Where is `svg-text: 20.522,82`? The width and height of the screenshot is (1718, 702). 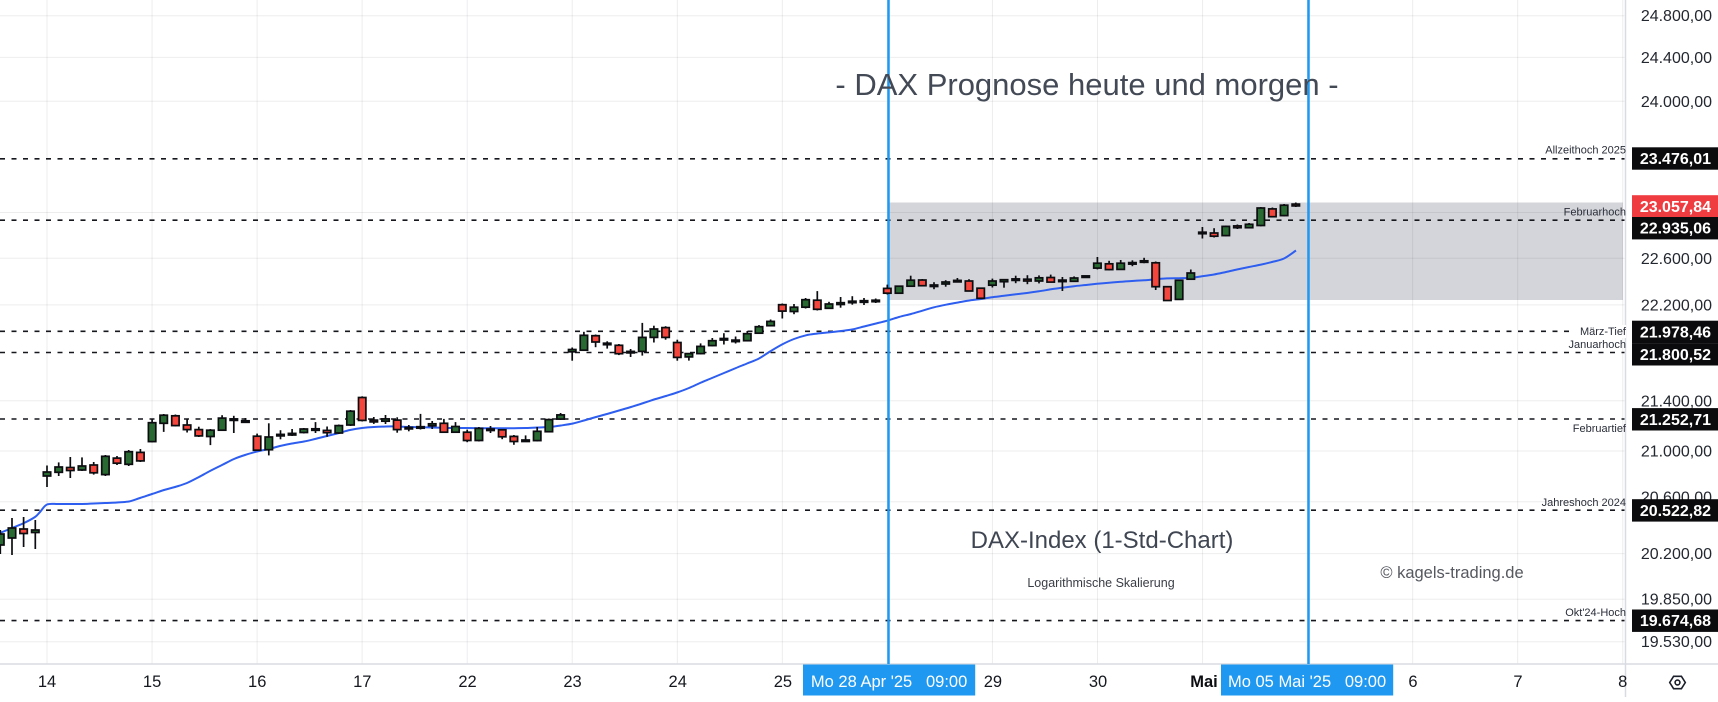
svg-text: 20.522,82 is located at coordinates (1675, 511).